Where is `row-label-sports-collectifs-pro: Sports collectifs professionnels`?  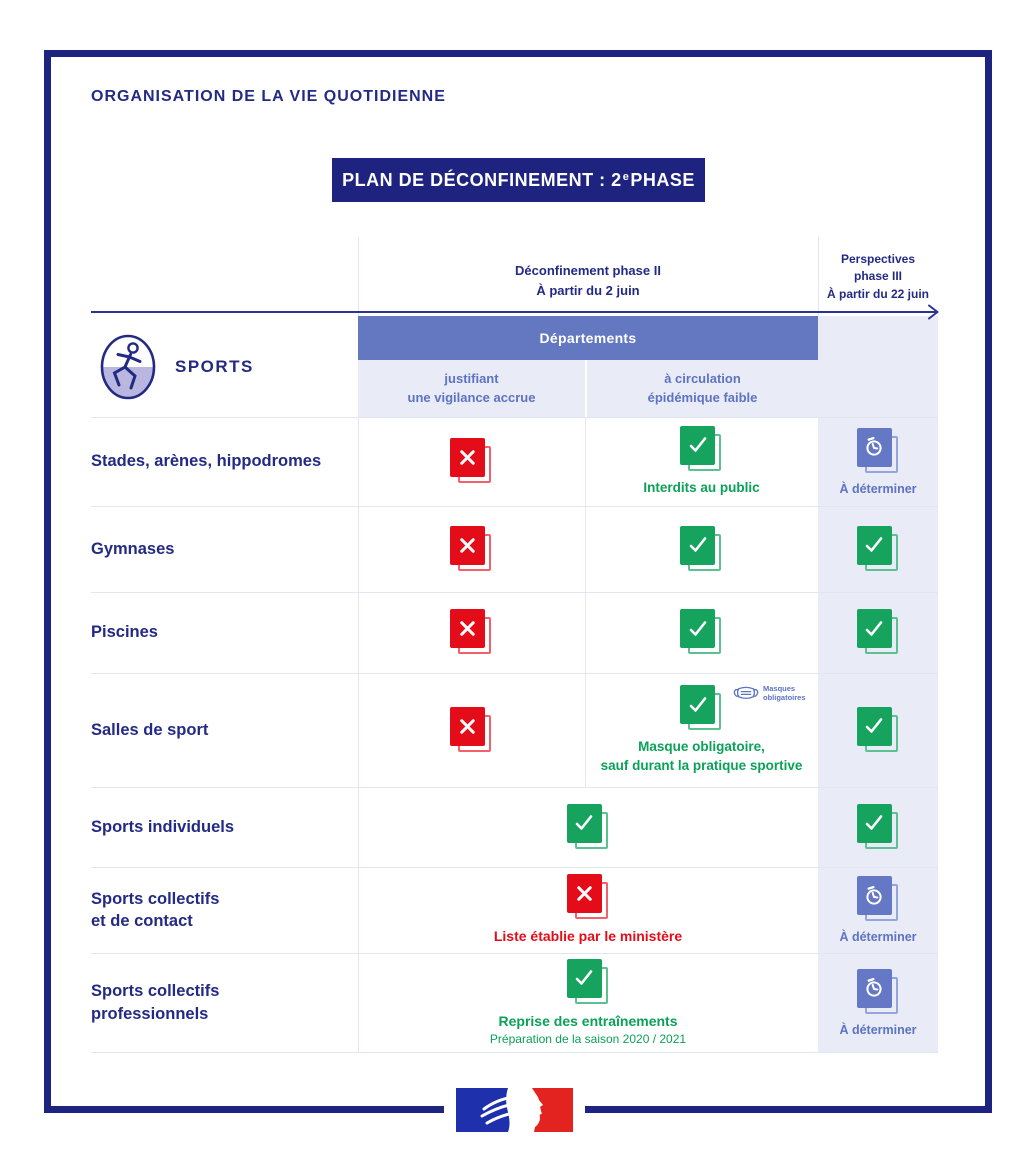 row-label-sports-collectifs-pro: Sports collectifs professionnels is located at coordinates (155, 1002).